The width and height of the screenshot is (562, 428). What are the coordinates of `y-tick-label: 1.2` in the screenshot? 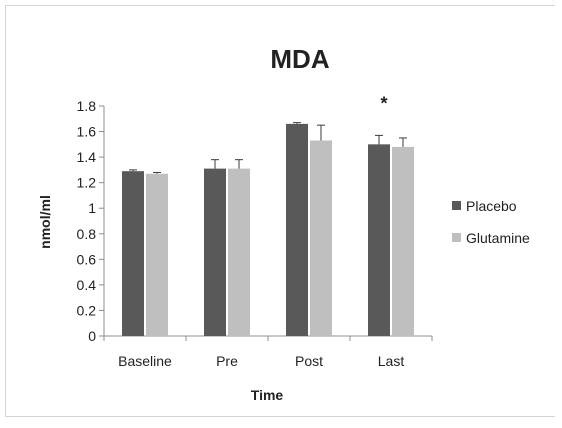 It's located at (87, 183).